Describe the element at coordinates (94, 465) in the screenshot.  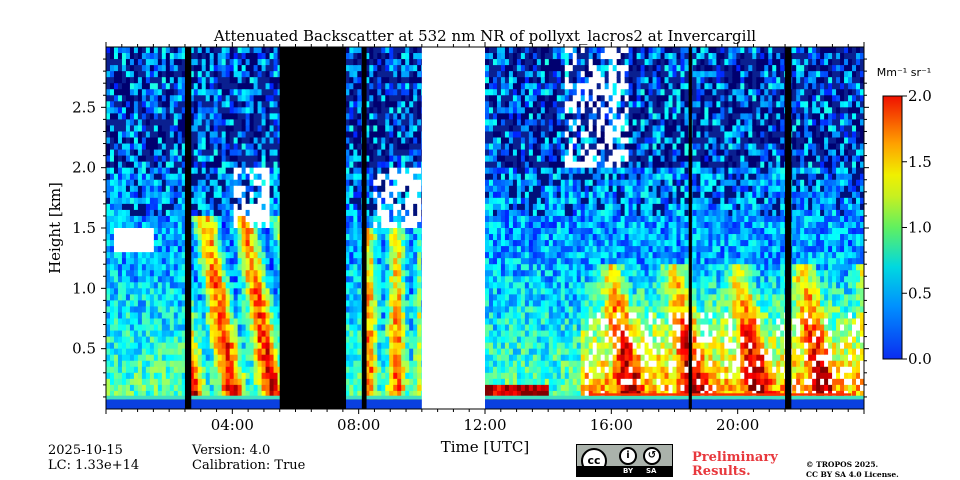
I see `lidar-constant-label: LC: 1.33e+14` at that location.